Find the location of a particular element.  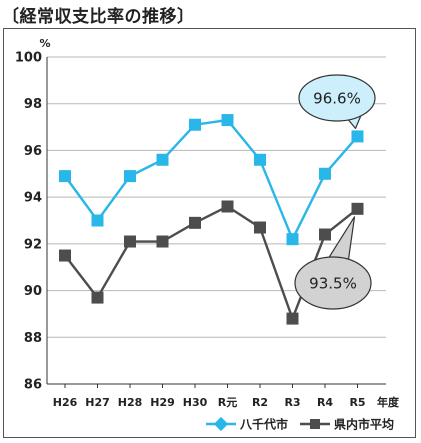

x-tick-label: R3 is located at coordinates (292, 402).